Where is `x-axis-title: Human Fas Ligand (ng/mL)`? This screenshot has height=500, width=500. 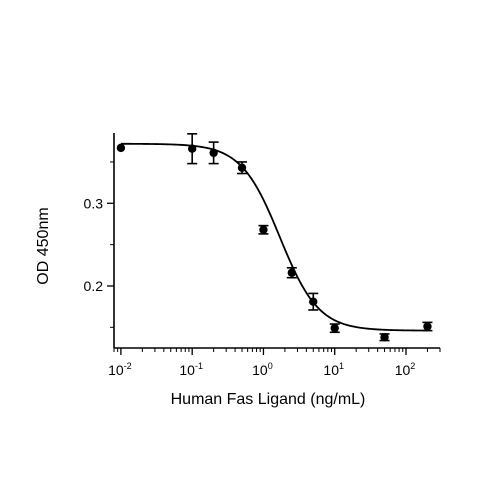
x-axis-title: Human Fas Ligand (ng/mL) is located at coordinates (268, 399).